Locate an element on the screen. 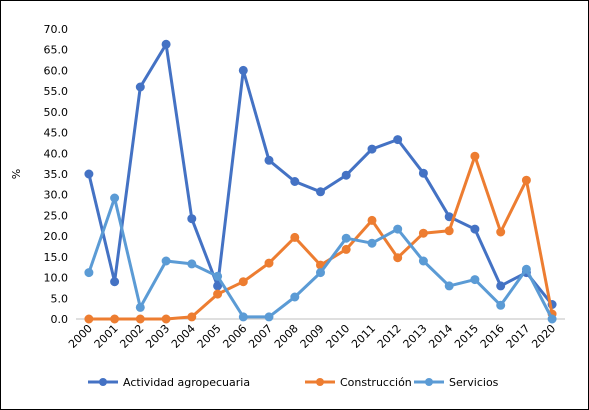 Image resolution: width=589 pixels, height=410 pixels. x-tick-label: 2004 is located at coordinates (183, 336).